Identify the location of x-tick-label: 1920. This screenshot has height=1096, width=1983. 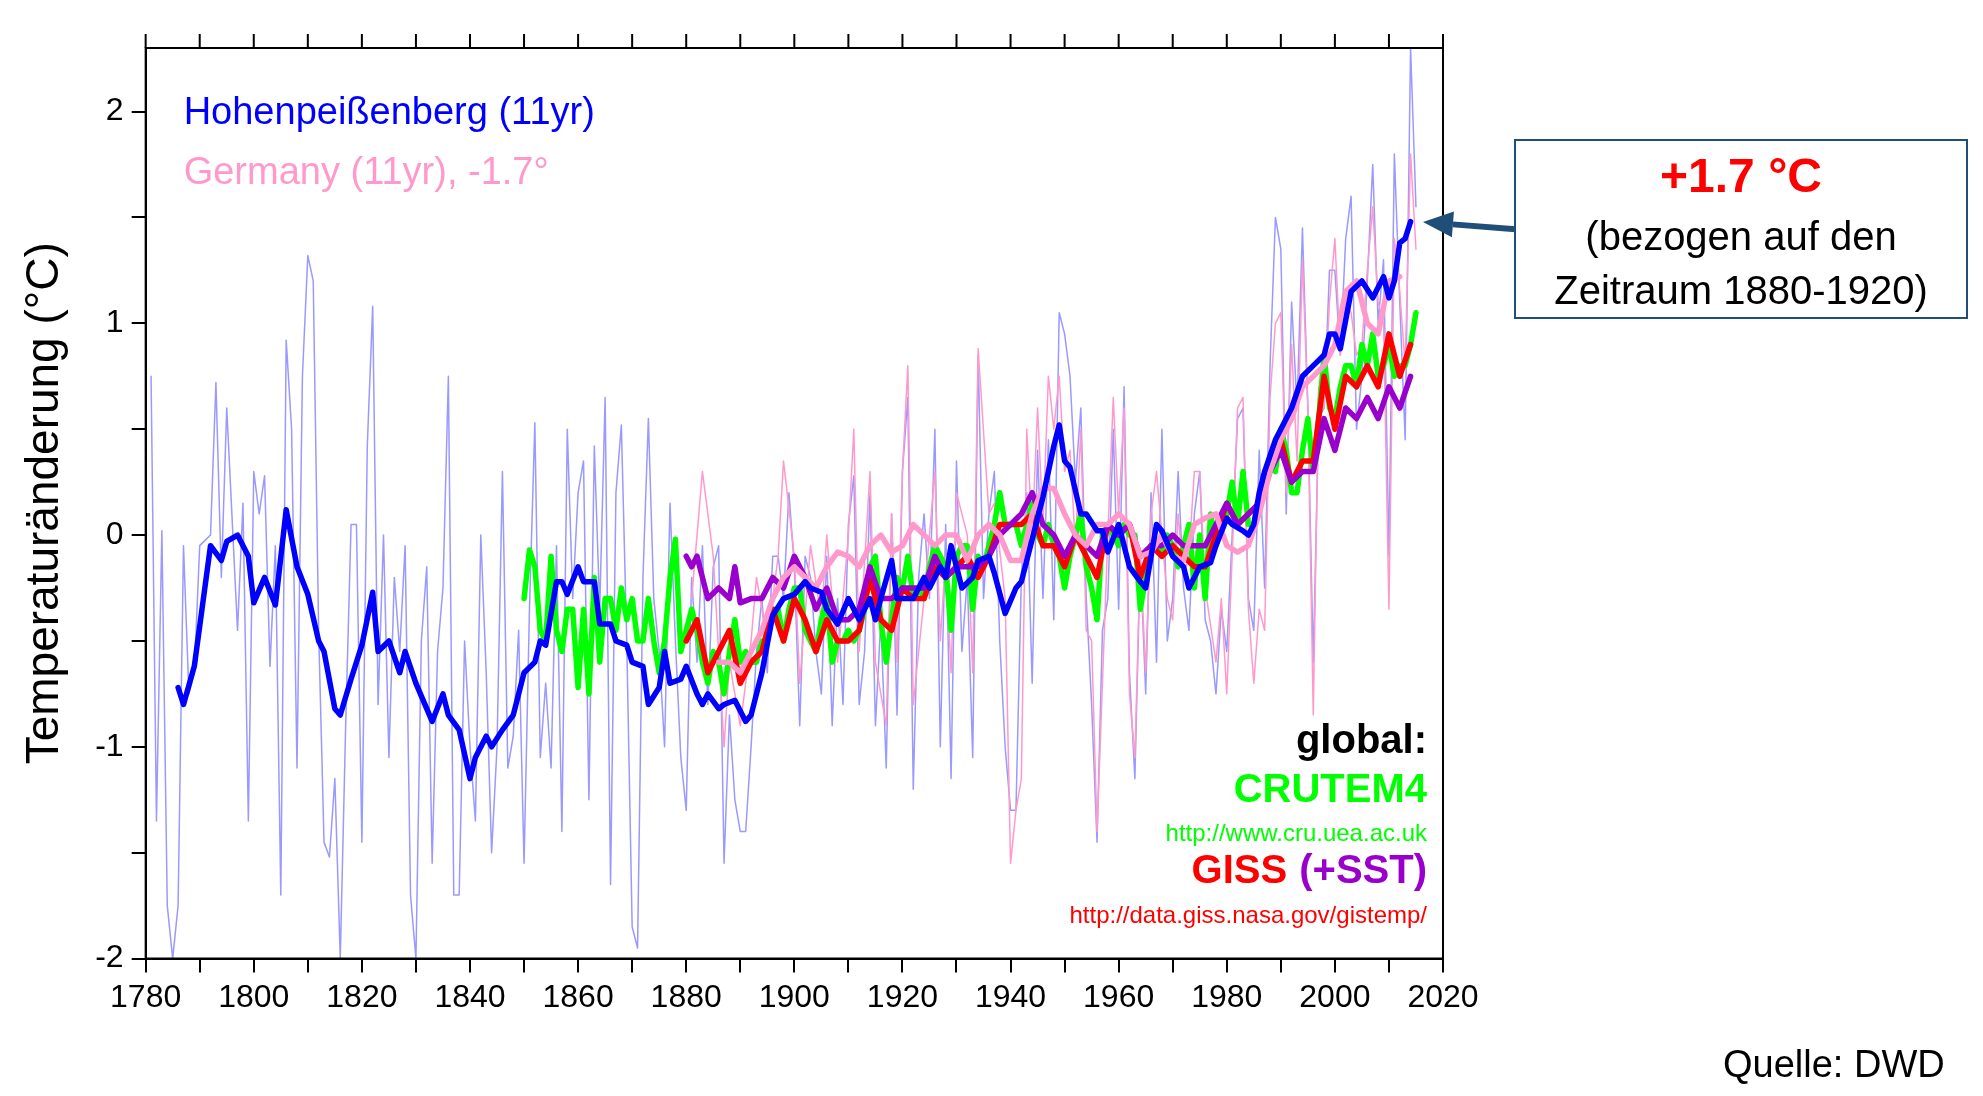
(902, 995).